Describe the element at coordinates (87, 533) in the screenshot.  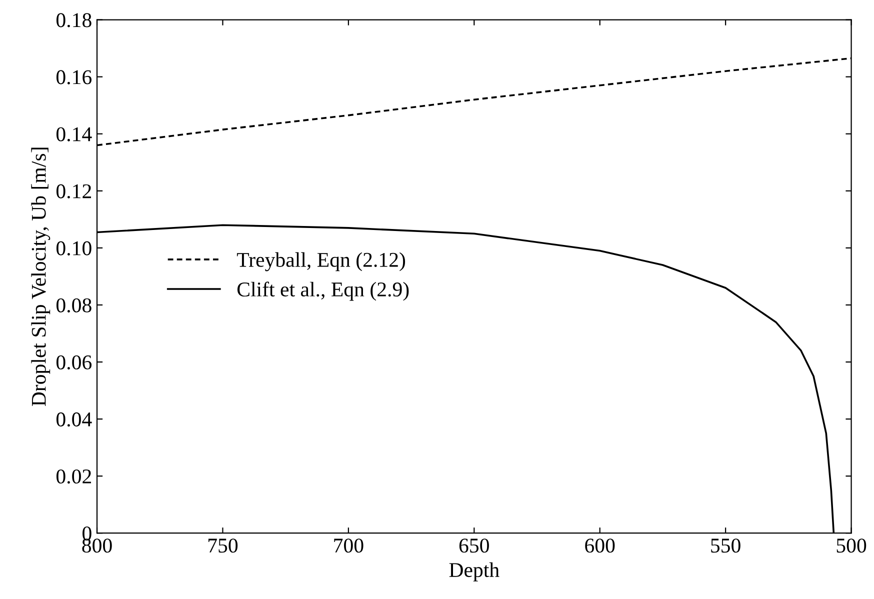
I see `y-tick-label: 0` at that location.